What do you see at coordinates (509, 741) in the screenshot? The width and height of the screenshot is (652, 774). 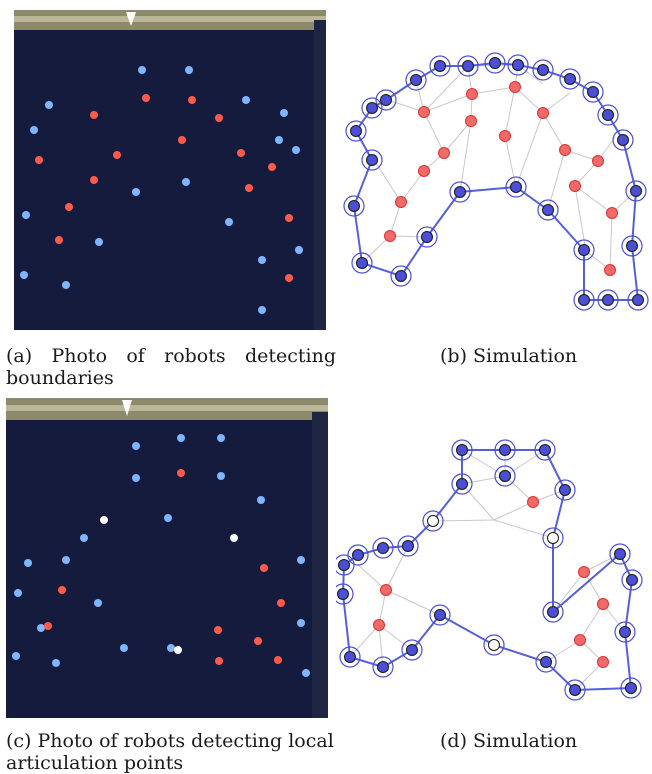 I see `caption-d: (d) Simulation` at bounding box center [509, 741].